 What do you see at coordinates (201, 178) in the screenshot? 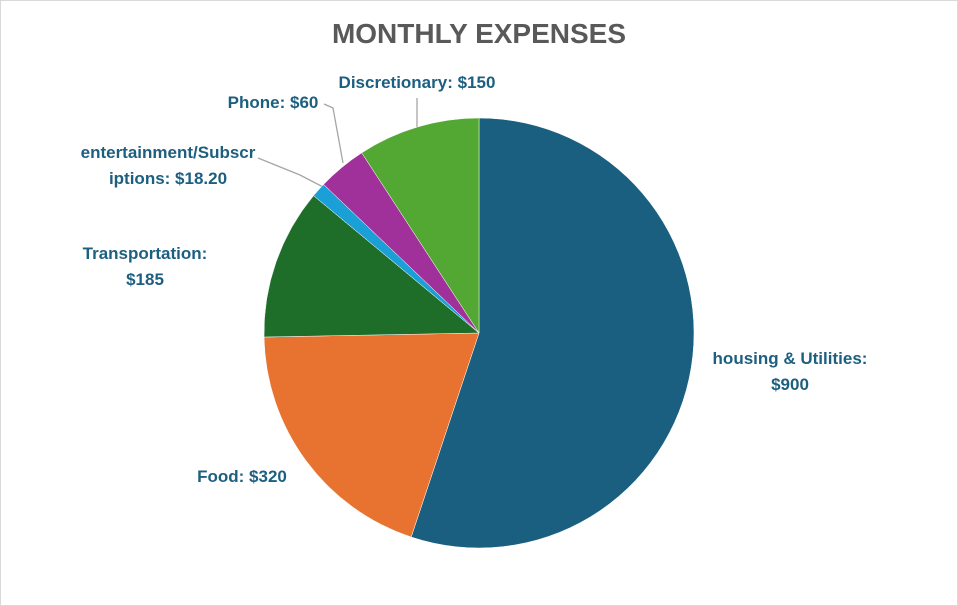
I see `value-label: $18.20` at bounding box center [201, 178].